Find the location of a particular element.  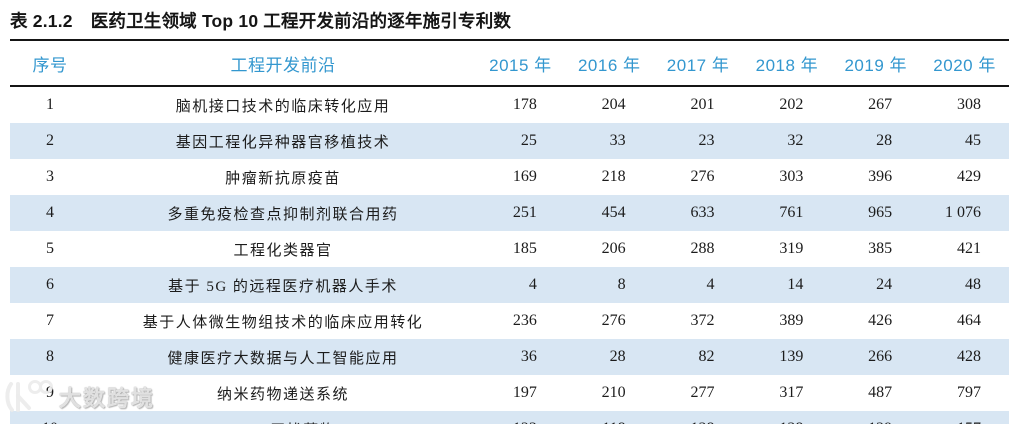

table-row: 5 工程化类器官 185 206 288 319 385 421 is located at coordinates (509, 249).